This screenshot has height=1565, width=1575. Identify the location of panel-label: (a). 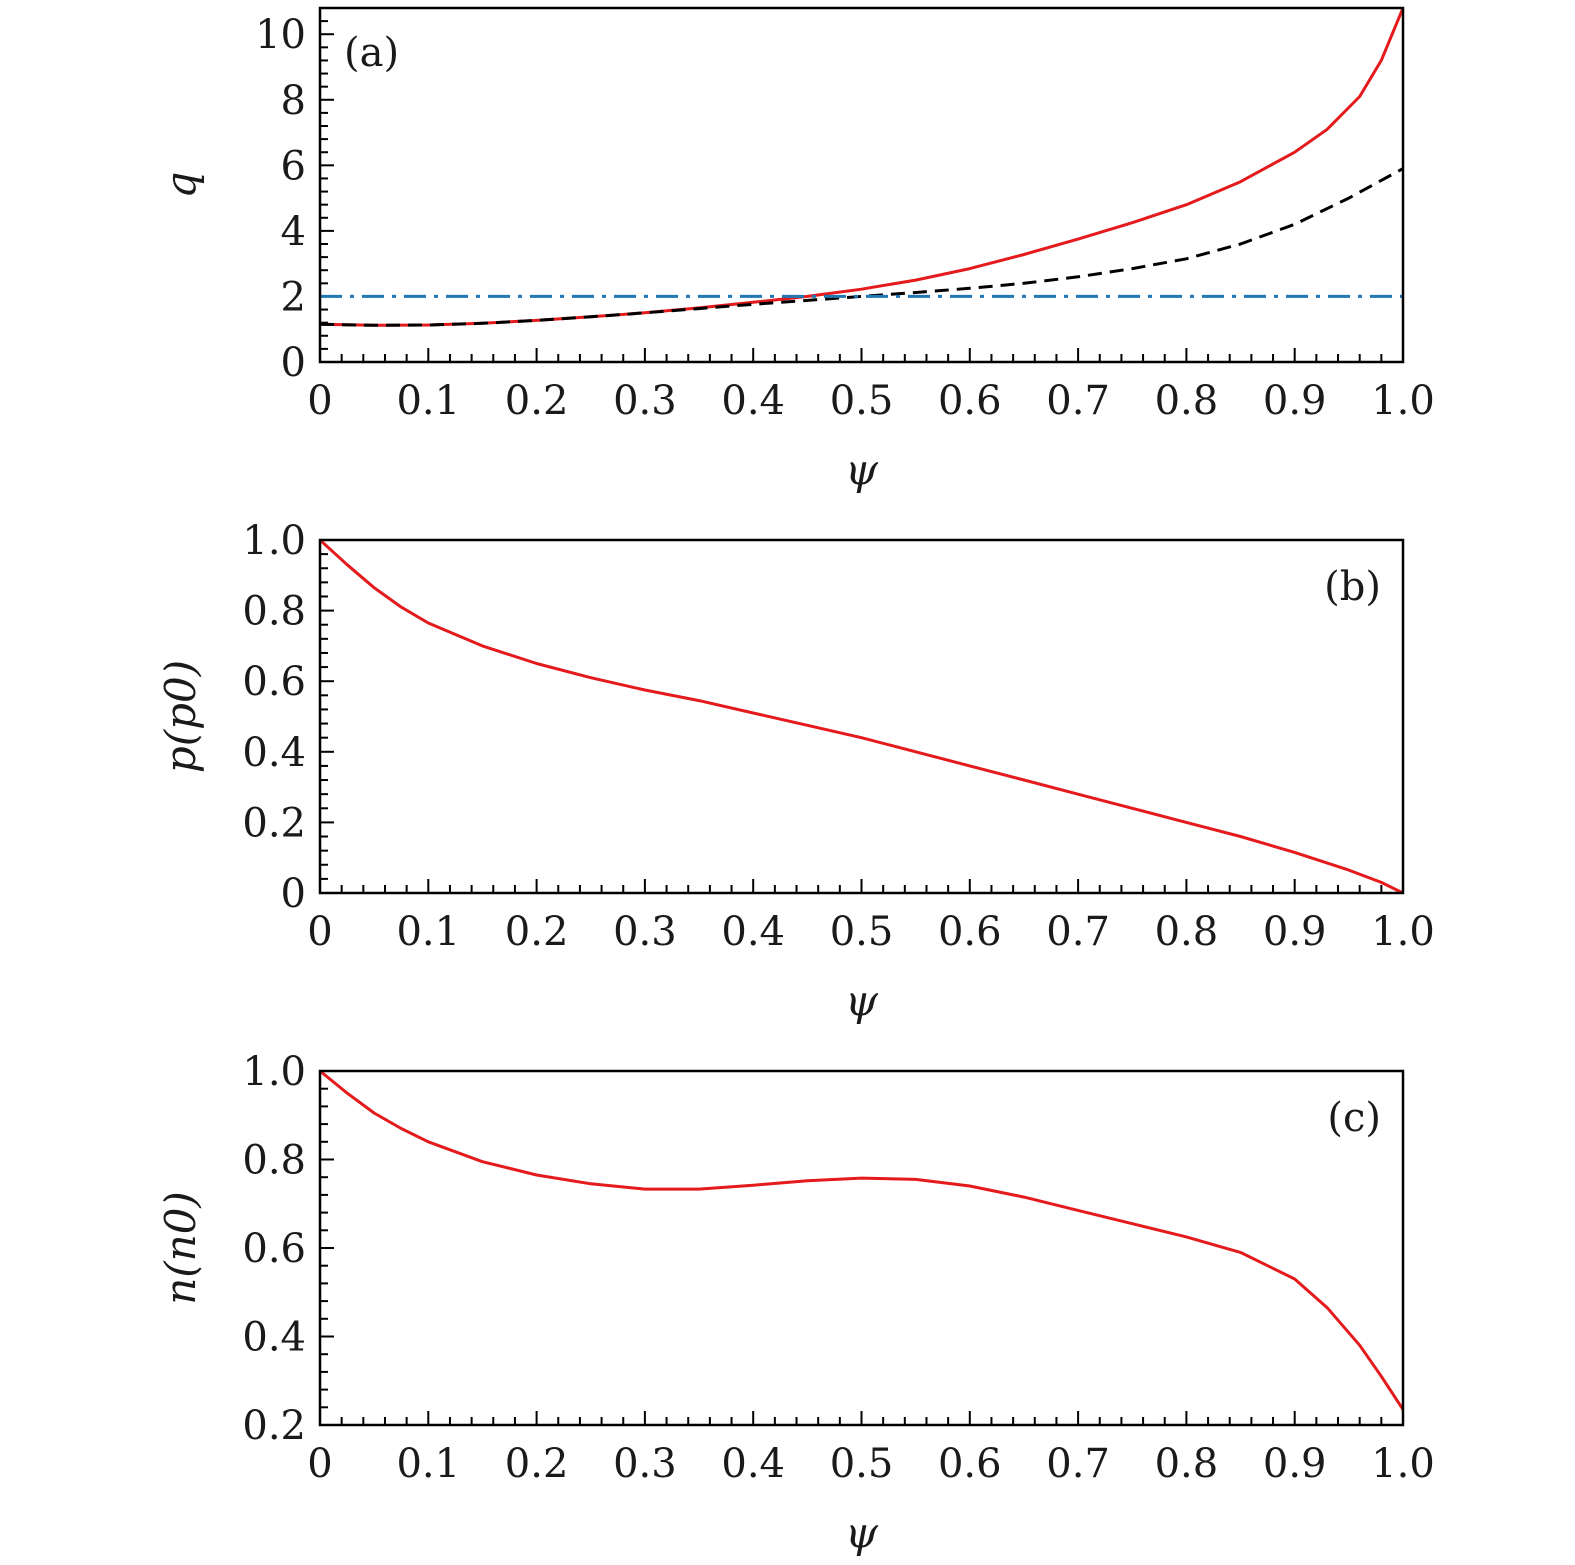
(371, 53).